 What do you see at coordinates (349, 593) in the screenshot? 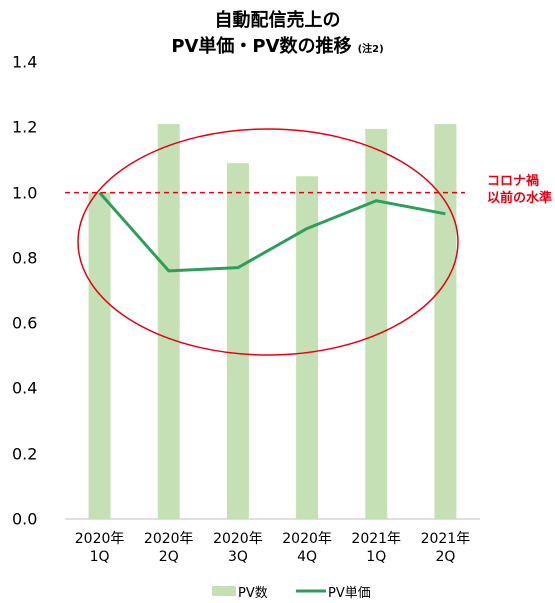
I see `legend-label: PV単価` at bounding box center [349, 593].